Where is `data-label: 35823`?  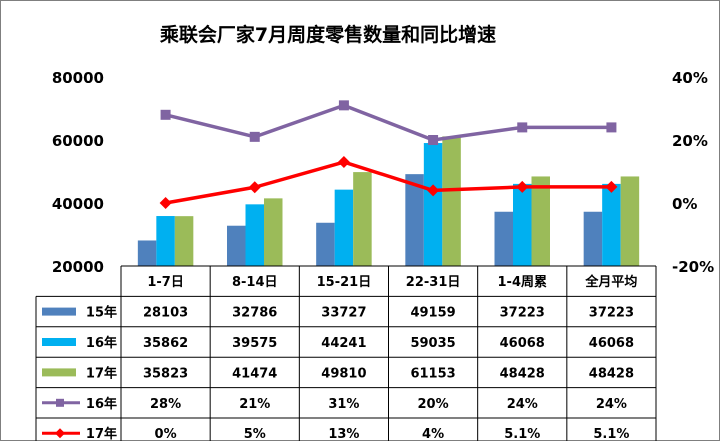
data-label: 35823 is located at coordinates (165, 373).